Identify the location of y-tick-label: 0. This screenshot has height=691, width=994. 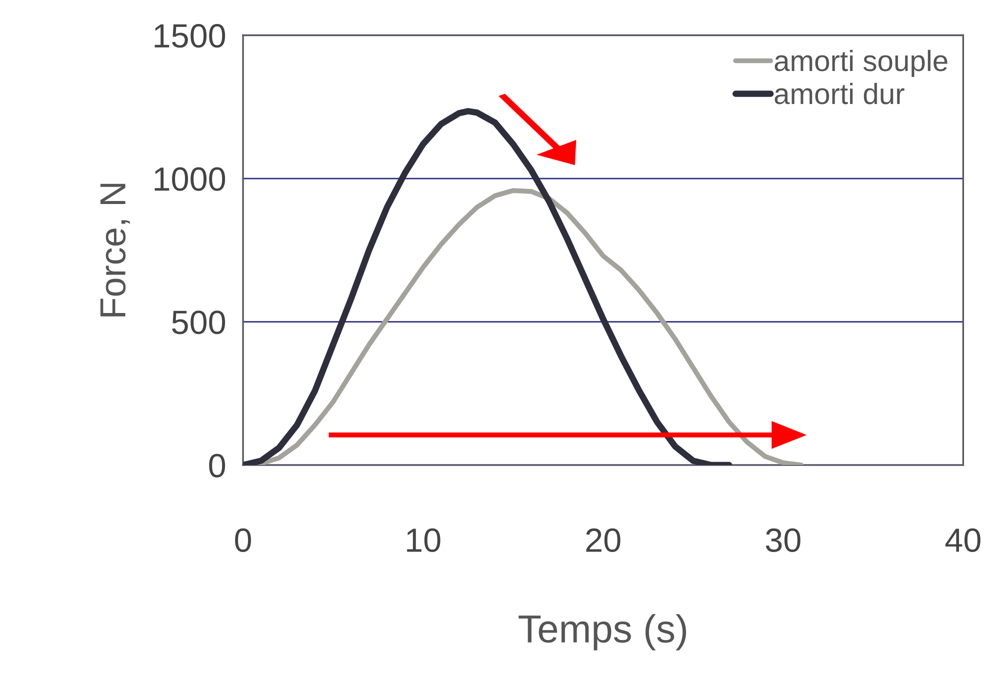
(217, 466).